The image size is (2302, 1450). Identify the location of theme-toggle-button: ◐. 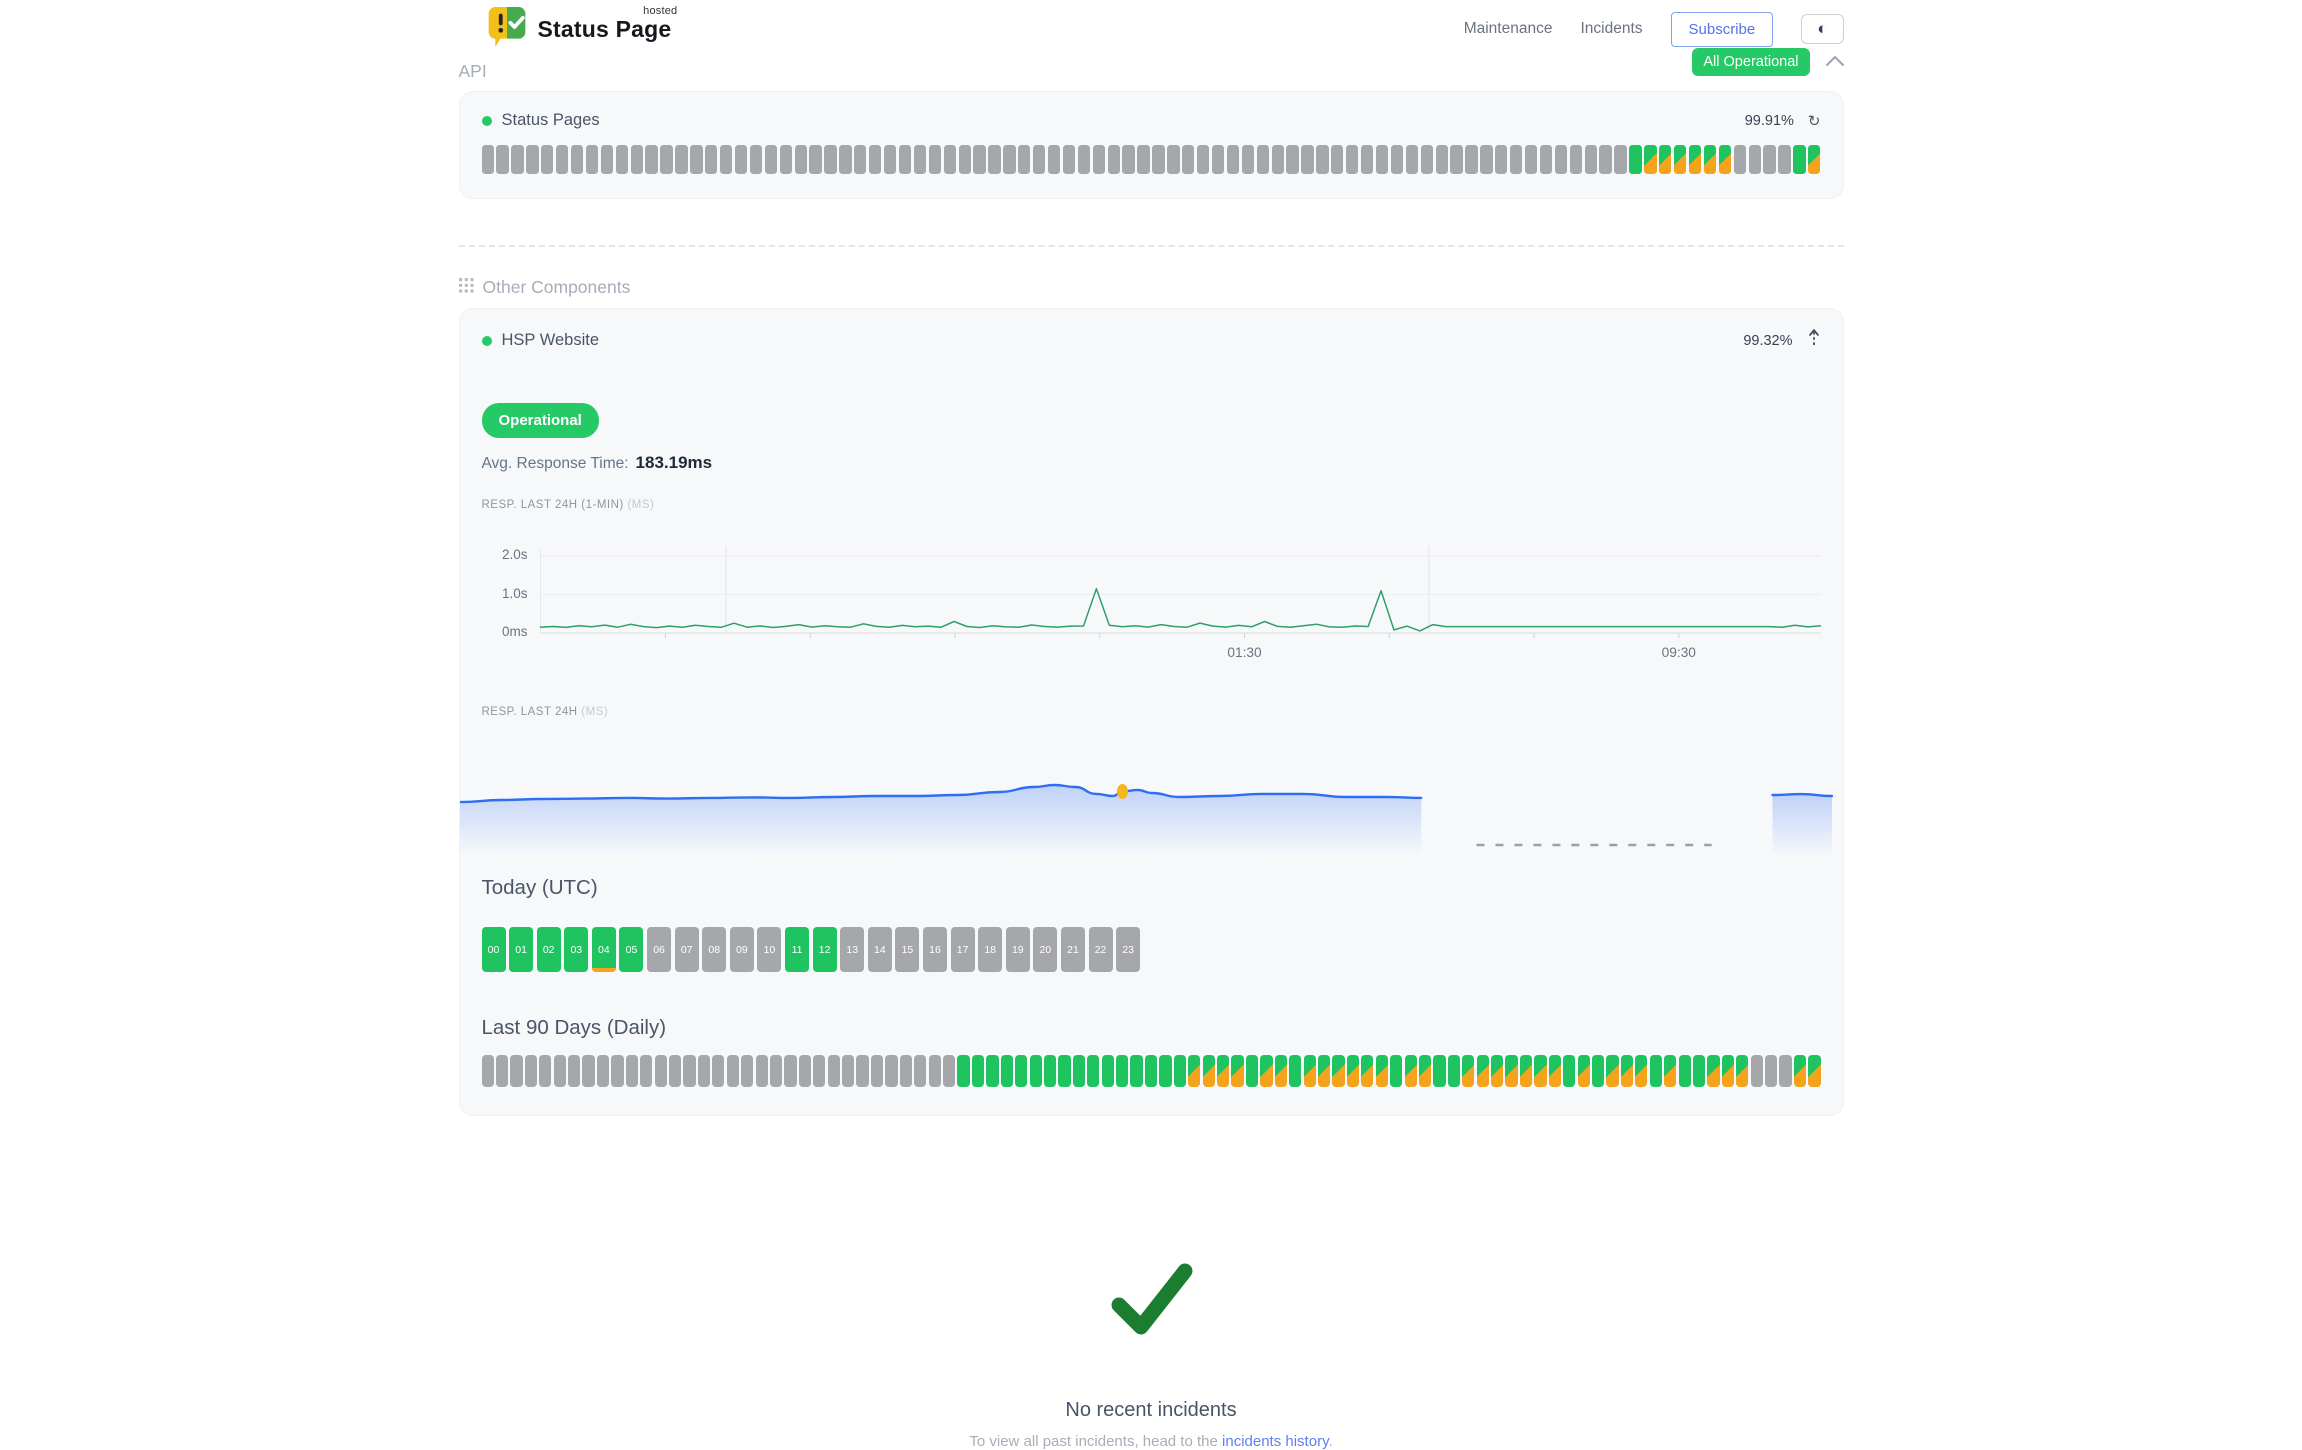
(1822, 29).